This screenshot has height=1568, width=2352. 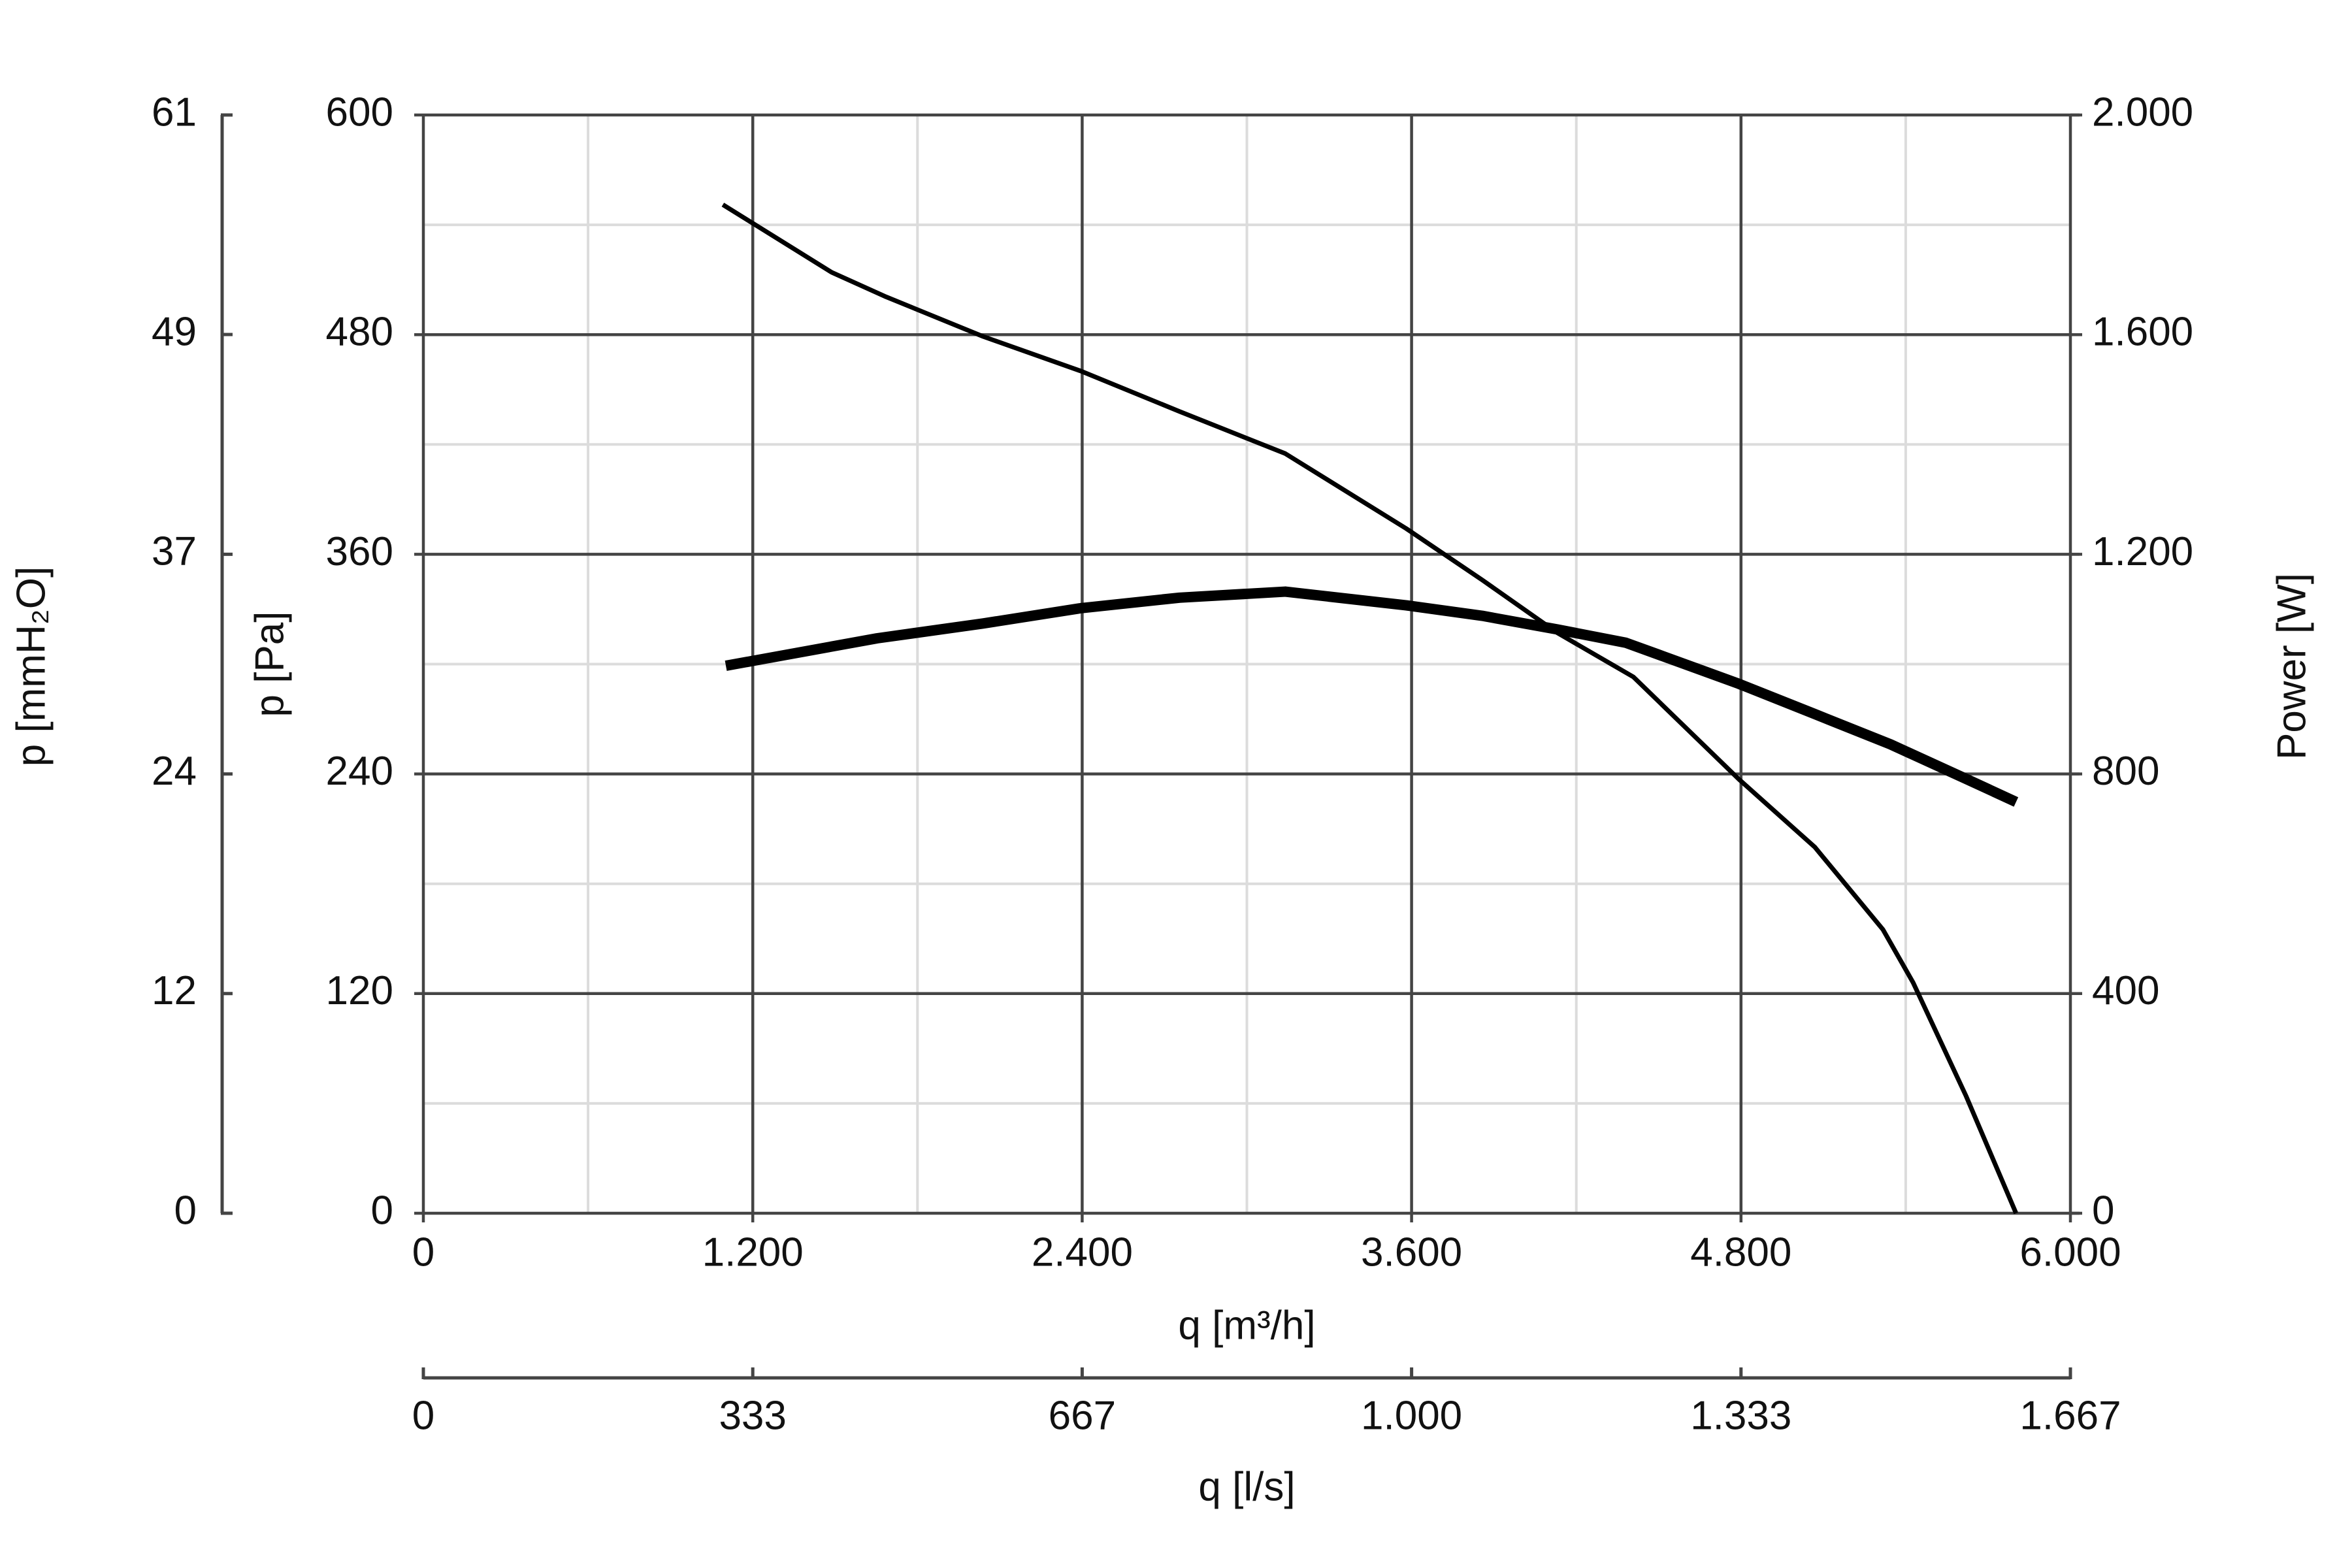 What do you see at coordinates (1740, 1415) in the screenshot?
I see `x2-tick-label: 1.333` at bounding box center [1740, 1415].